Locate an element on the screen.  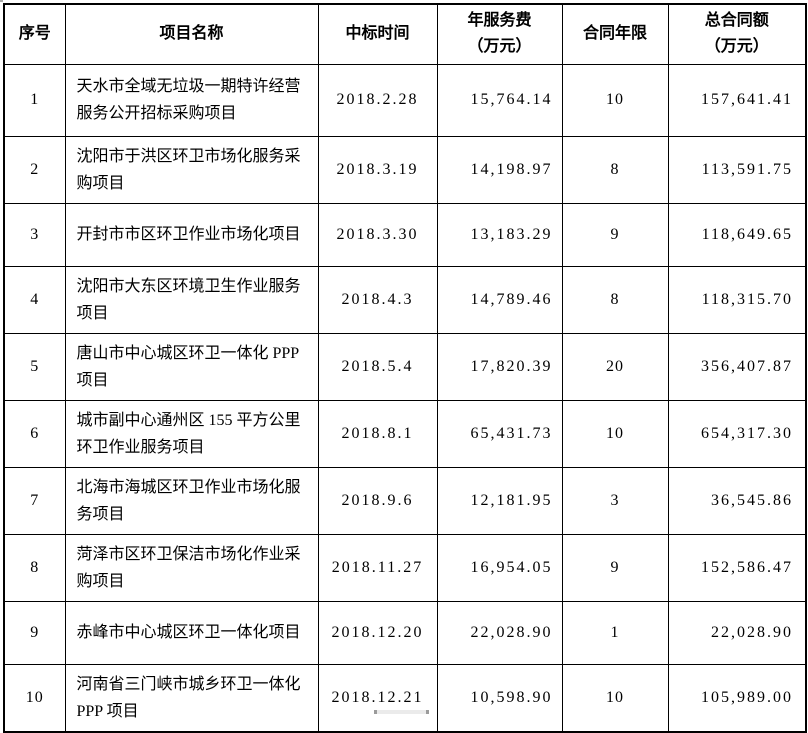
bid-date-cell: 2018.12.20 is located at coordinates (377, 632).